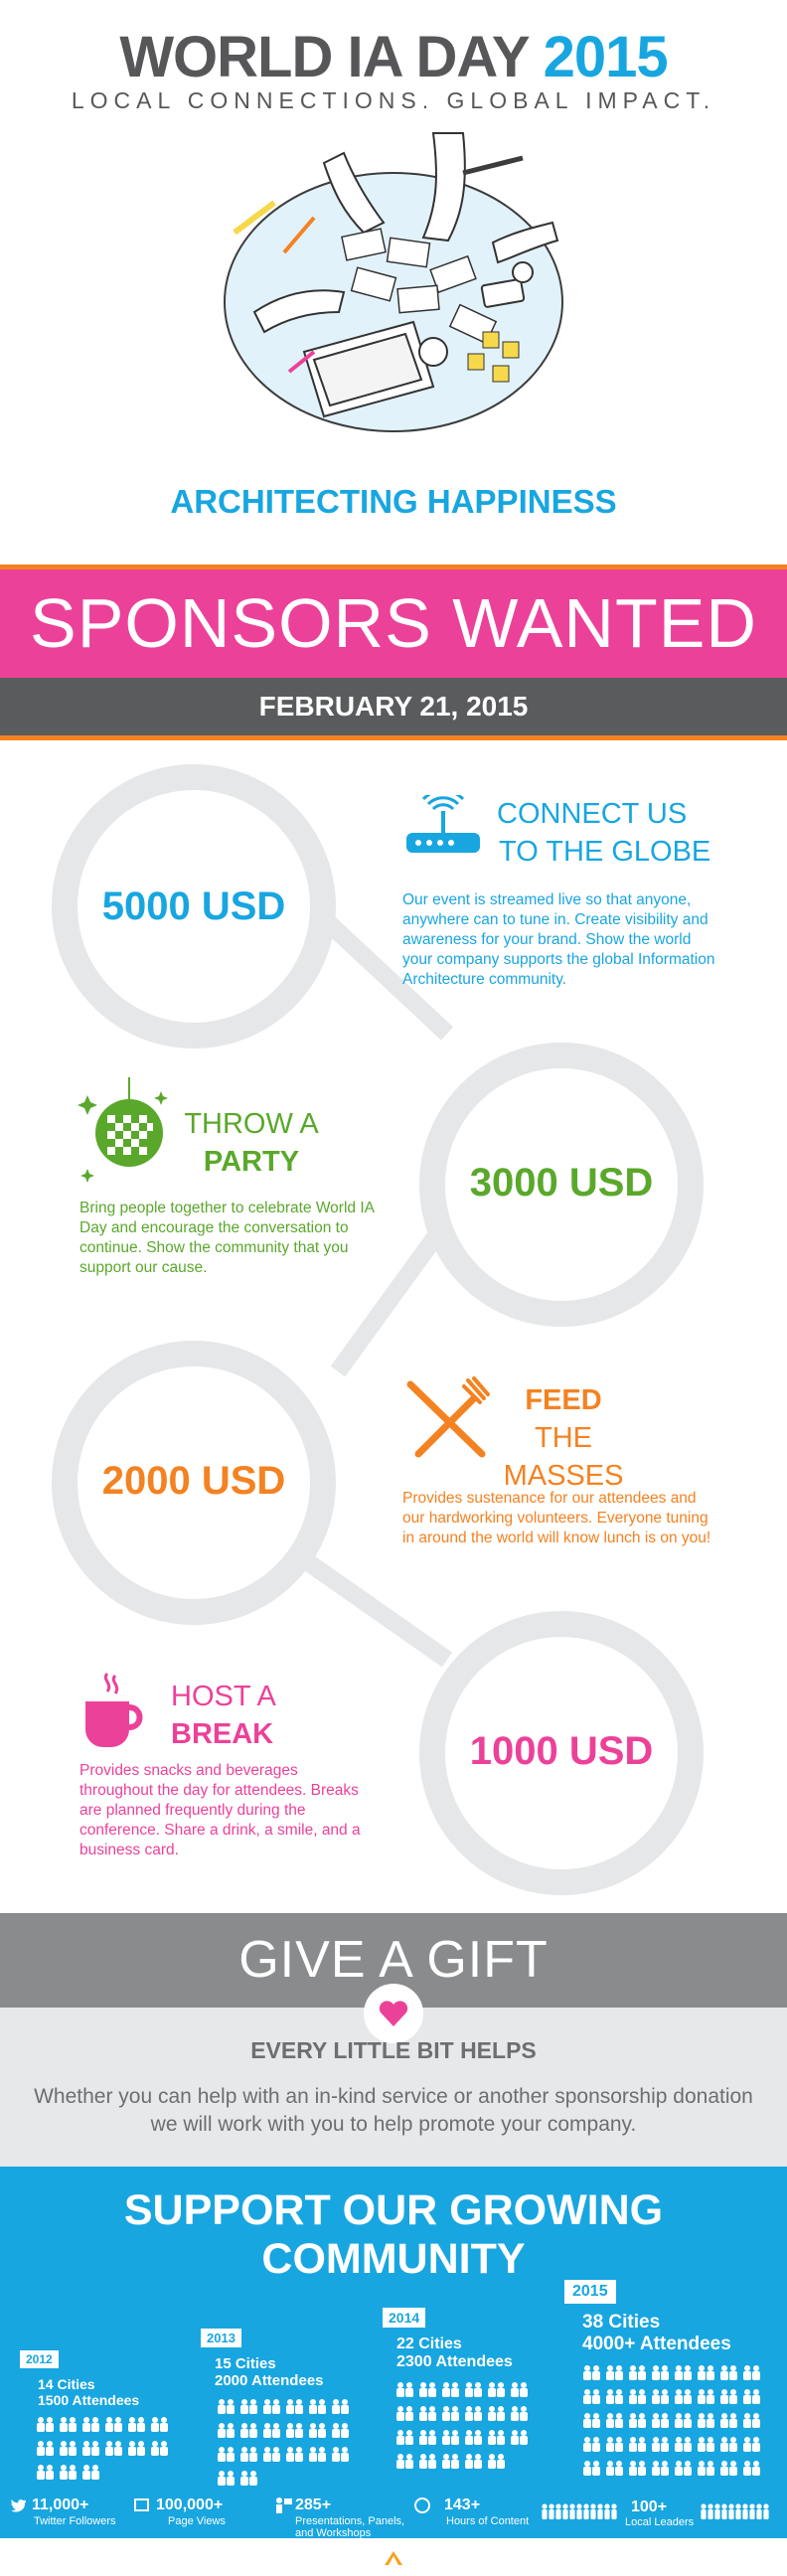 The width and height of the screenshot is (787, 2576). What do you see at coordinates (223, 1696) in the screenshot?
I see `tier-title-line1: HOST A` at bounding box center [223, 1696].